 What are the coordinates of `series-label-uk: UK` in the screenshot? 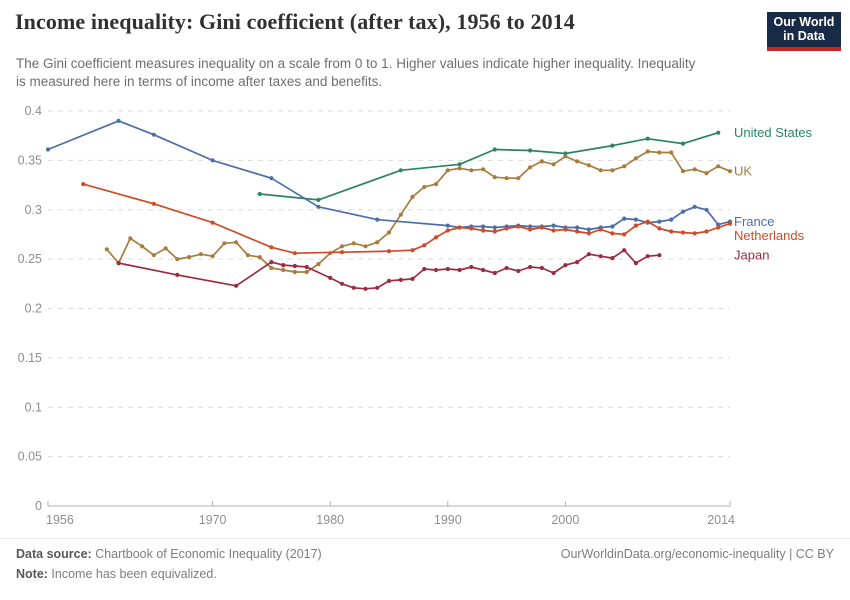 It's located at (743, 171).